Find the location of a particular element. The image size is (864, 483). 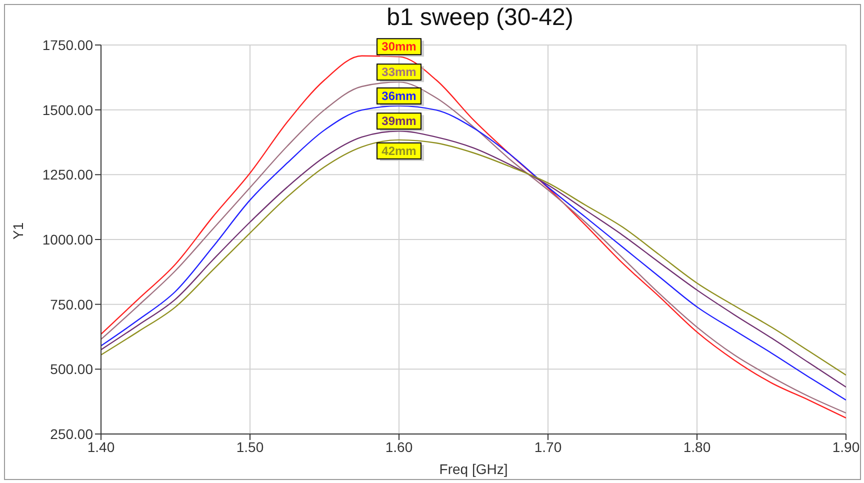

series-label: 36mm is located at coordinates (399, 95).